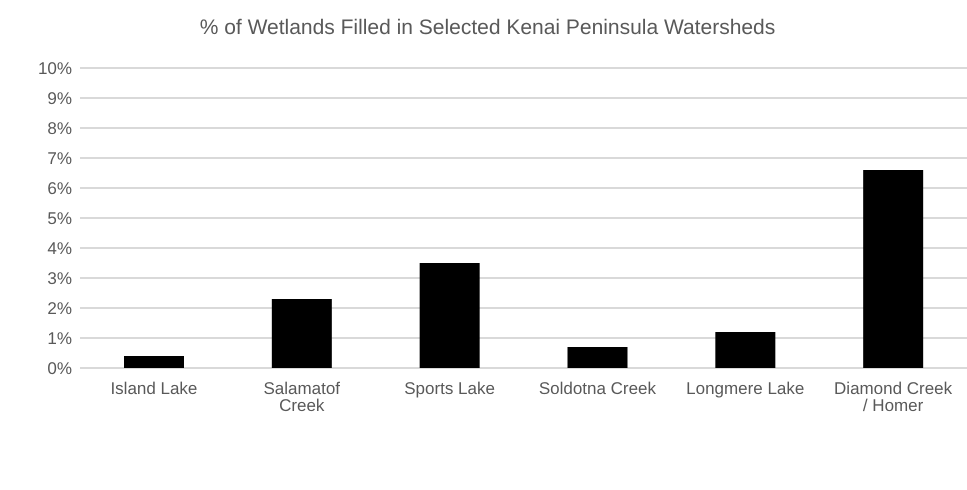 This screenshot has width=967, height=490. Describe the element at coordinates (59, 248) in the screenshot. I see `y-tick-label: 4%` at that location.